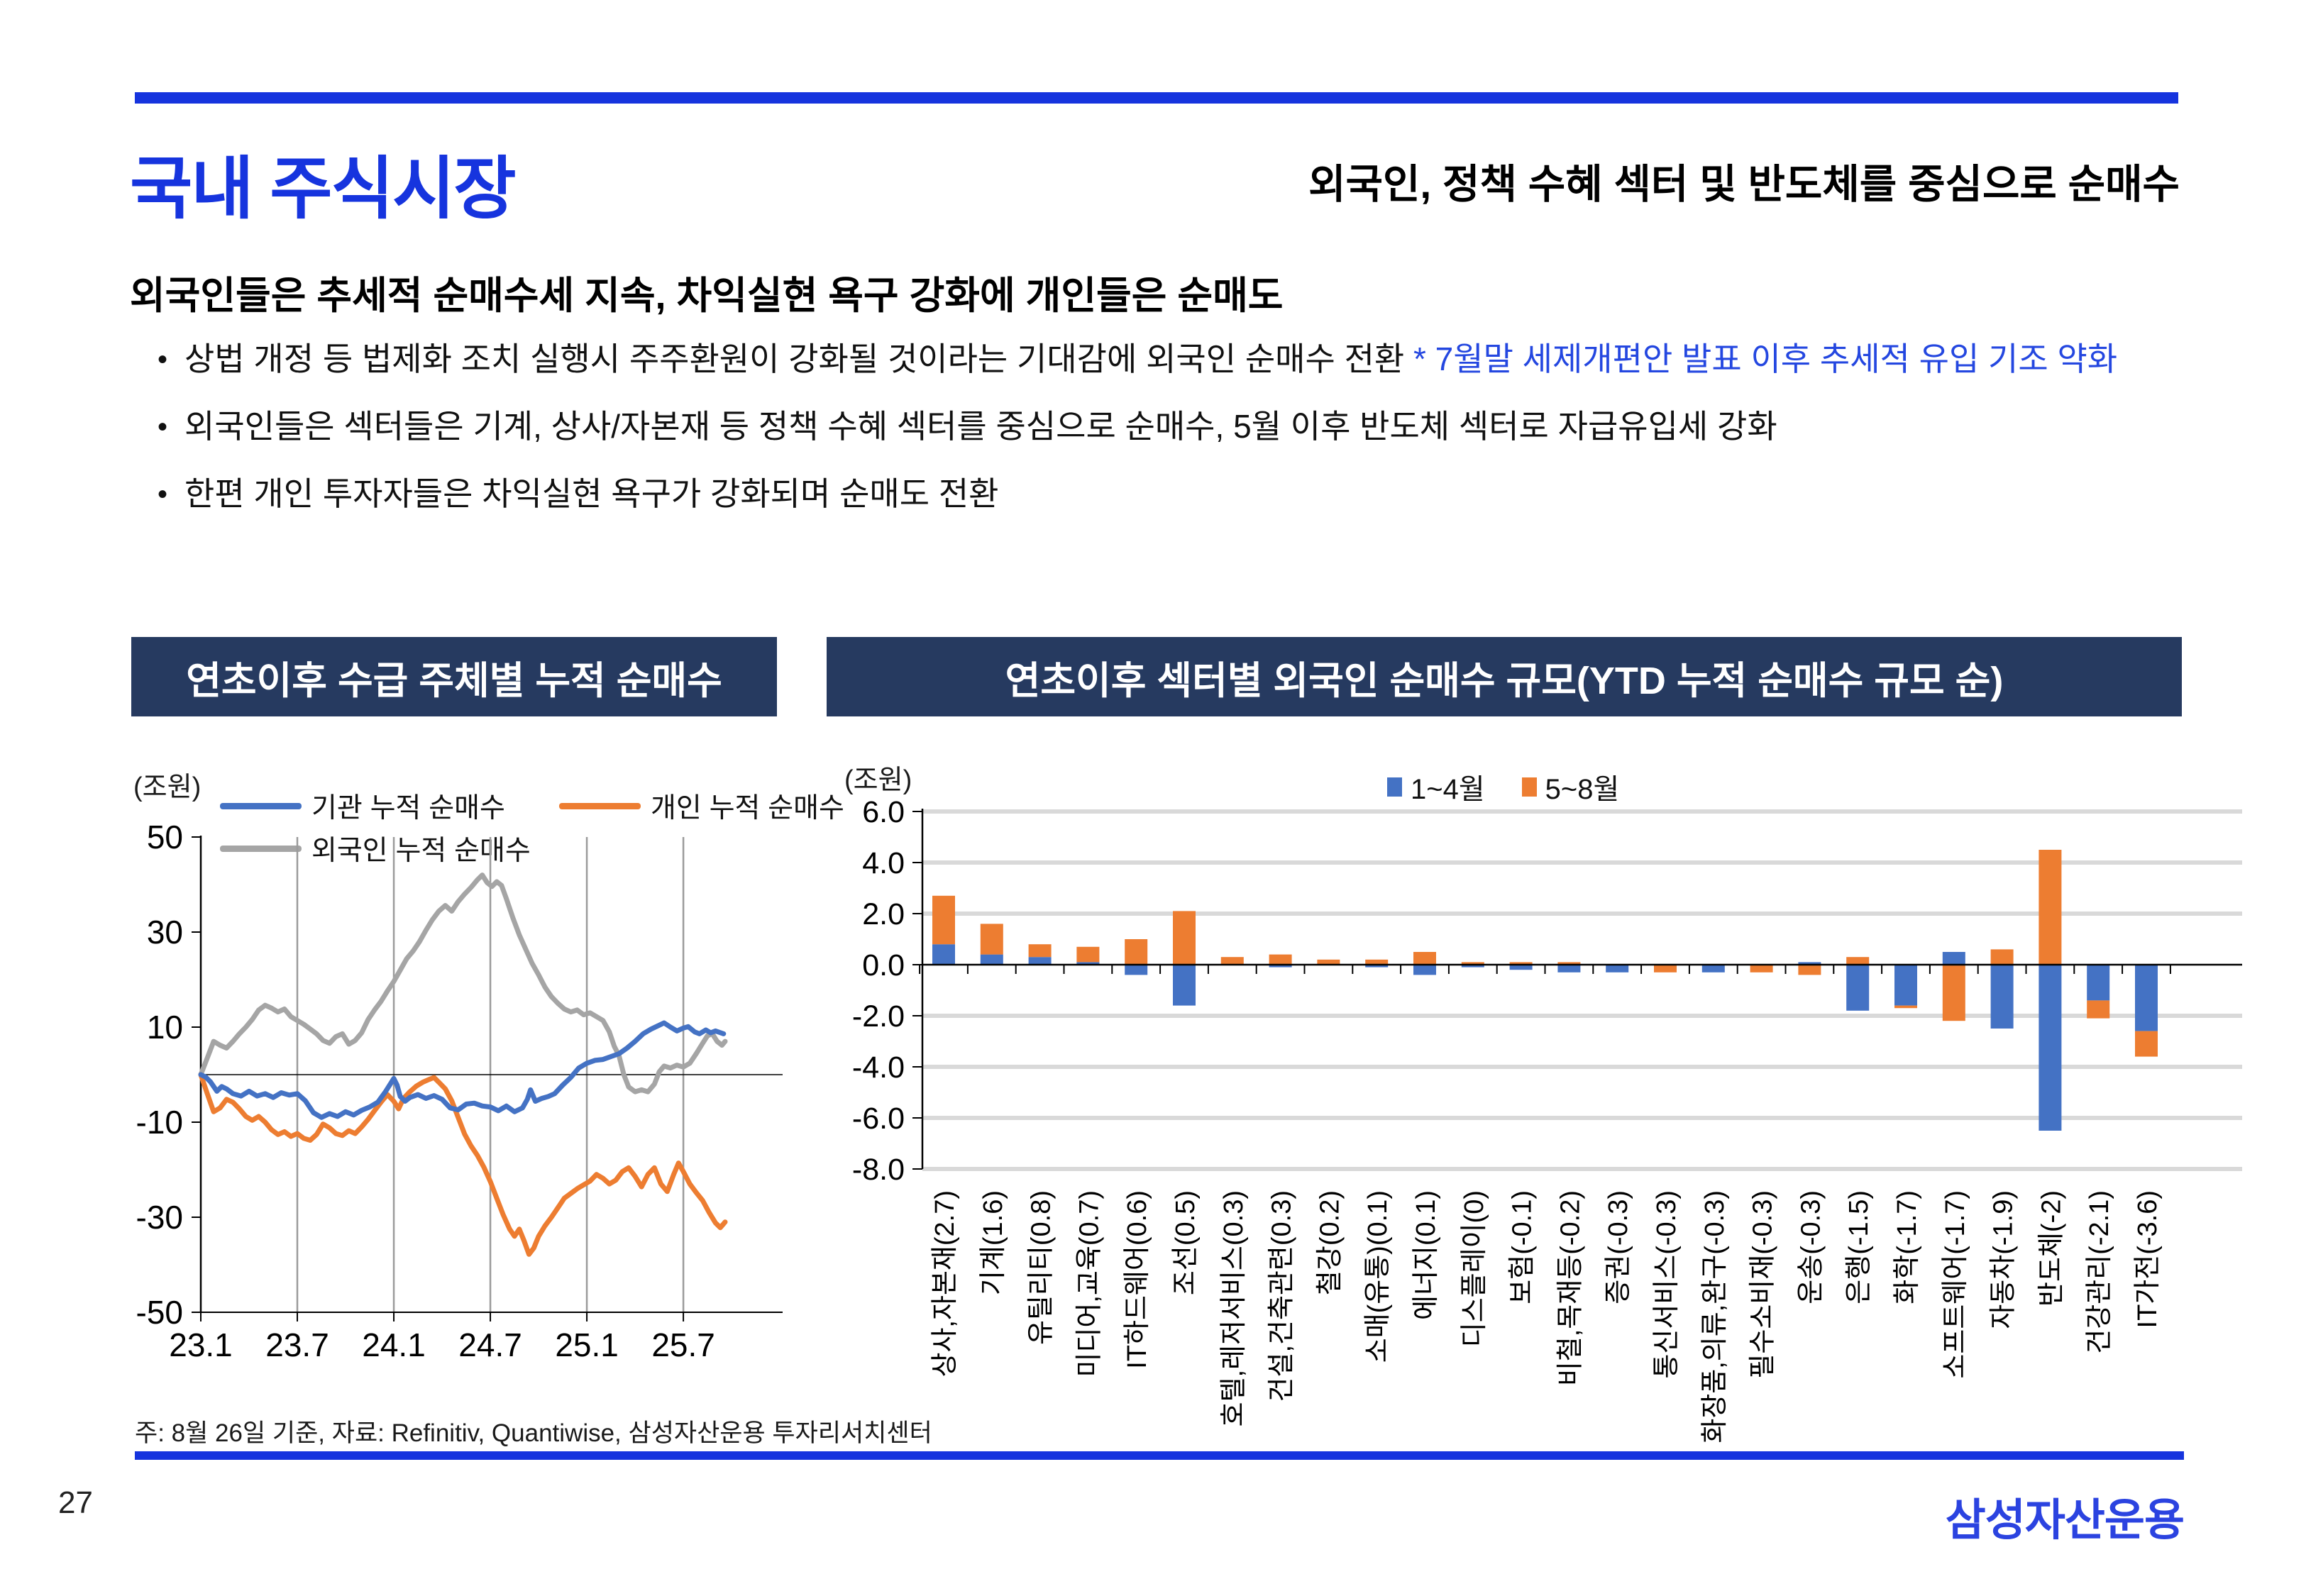 This screenshot has height=1596, width=2306. I want to click on bullet-text: 한편 개인 투자자들은 차익실현 욕구가 강화되며 순매도 전환, so click(591, 494).